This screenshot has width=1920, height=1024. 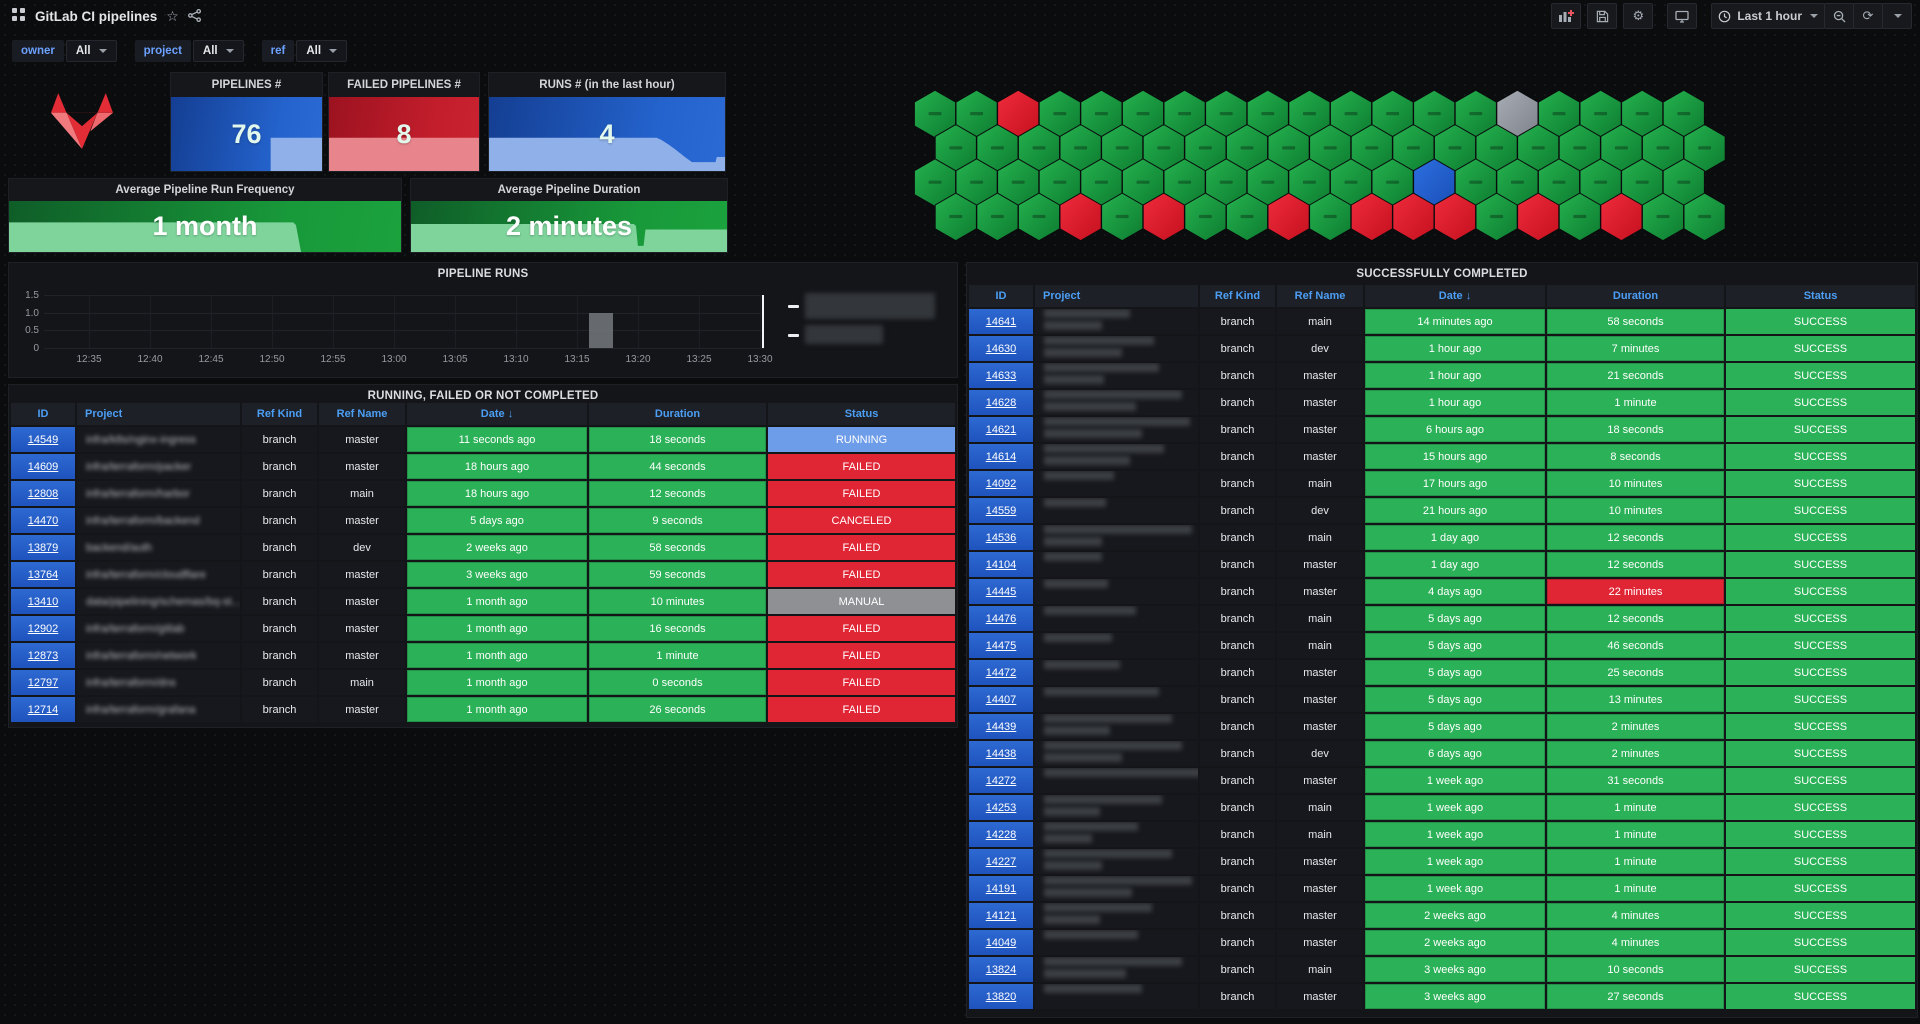 I want to click on pipeline-id-link: 14438, so click(x=1001, y=753).